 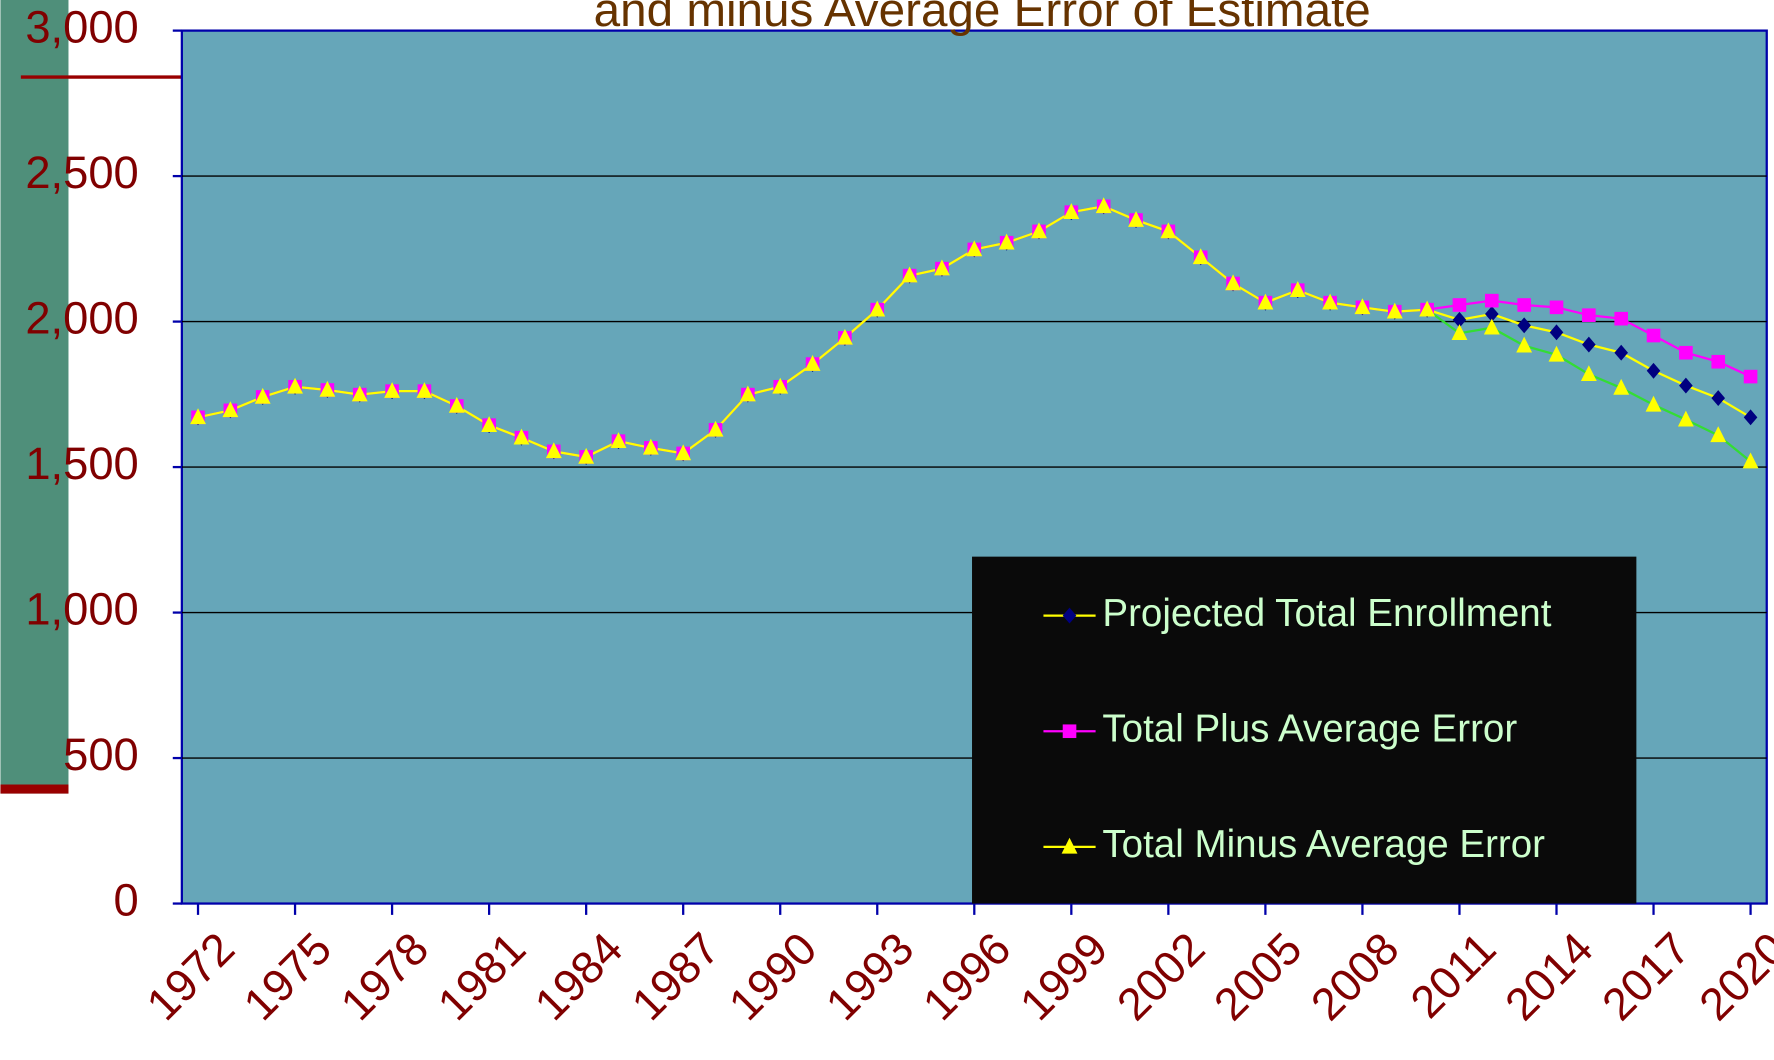 I want to click on x-tick-label: 1984, so click(x=578, y=976).